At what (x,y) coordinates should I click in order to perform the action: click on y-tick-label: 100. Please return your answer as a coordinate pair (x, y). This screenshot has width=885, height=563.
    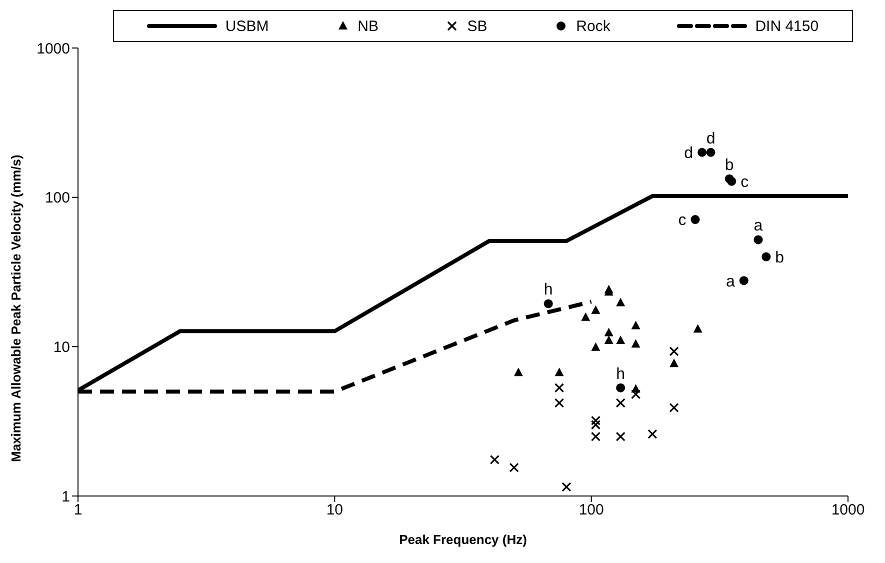
    Looking at the image, I should click on (57, 198).